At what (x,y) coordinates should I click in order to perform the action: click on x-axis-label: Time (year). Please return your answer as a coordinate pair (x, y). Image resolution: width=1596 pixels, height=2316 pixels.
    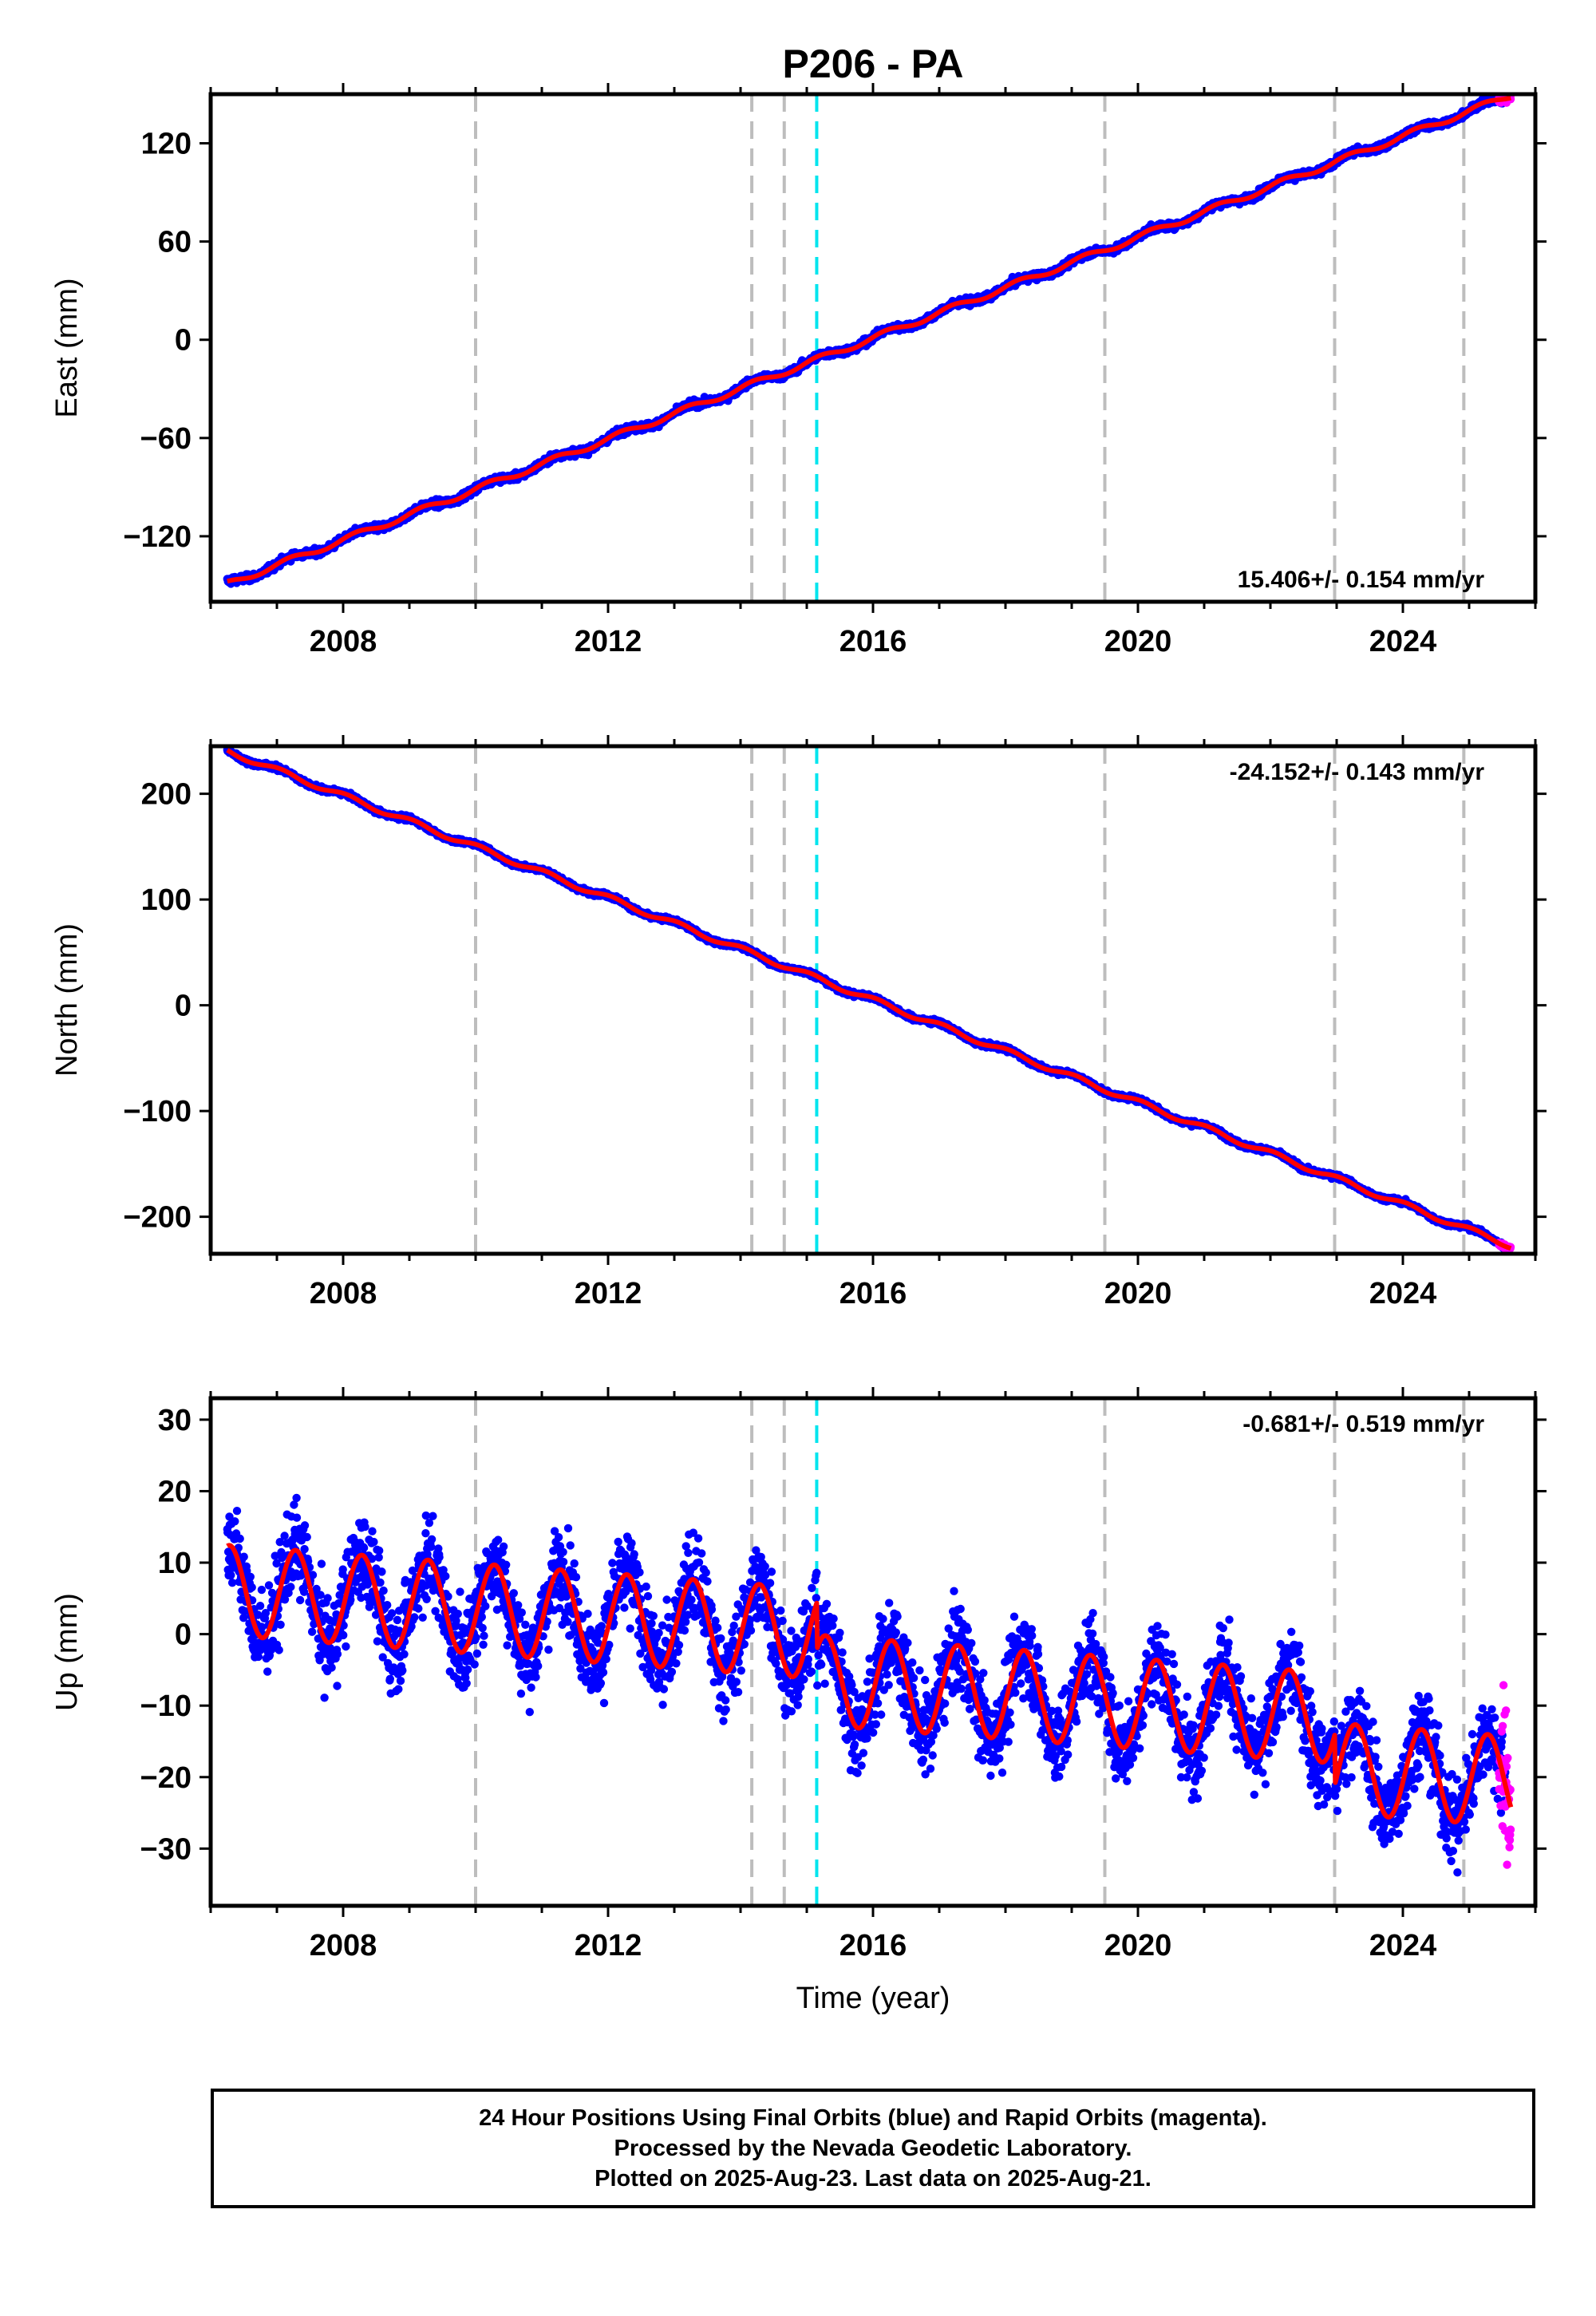
    Looking at the image, I should click on (873, 1998).